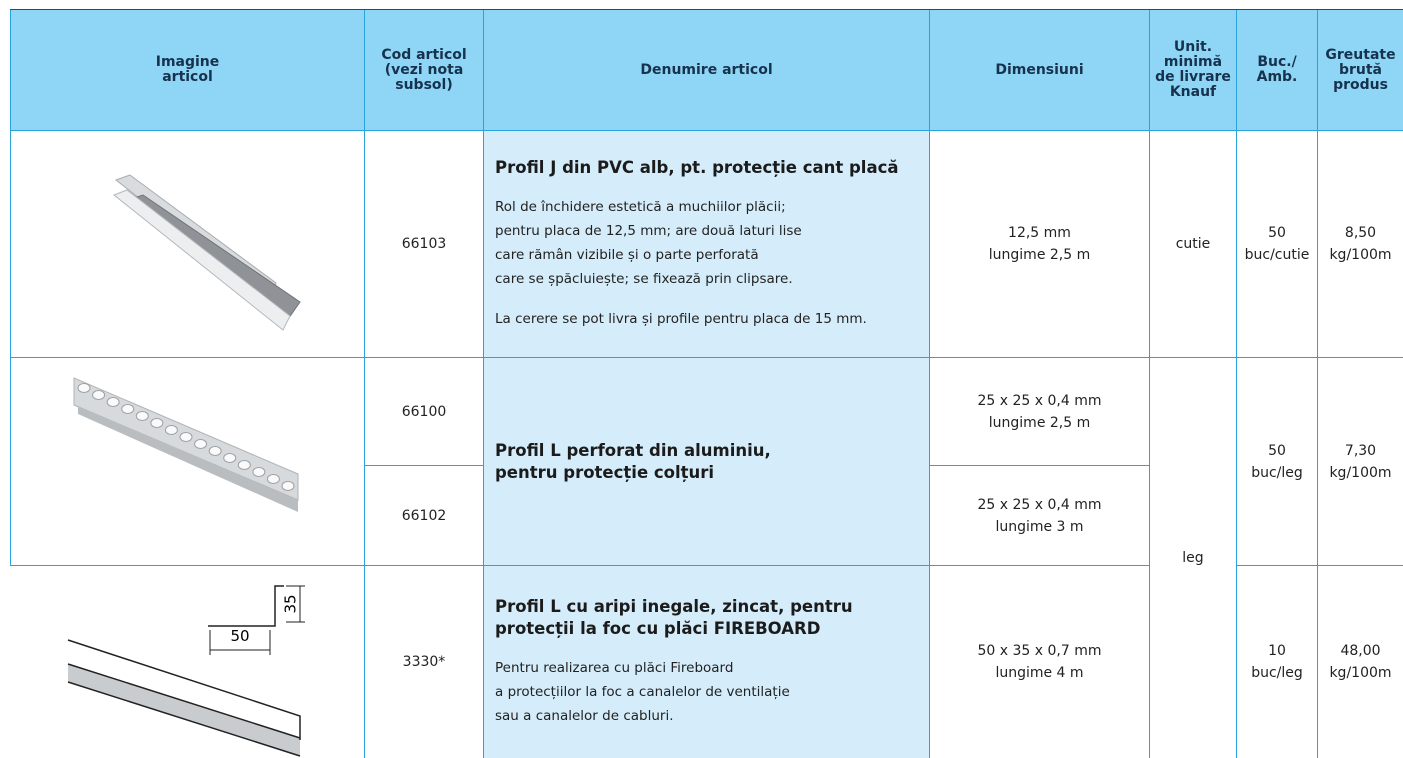 This screenshot has width=1403, height=758. I want to click on text-line: Dimensiuni, so click(1039, 69).